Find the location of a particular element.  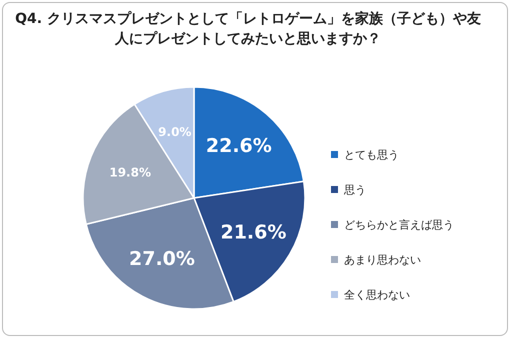

legend-label: 思う is located at coordinates (354, 190).